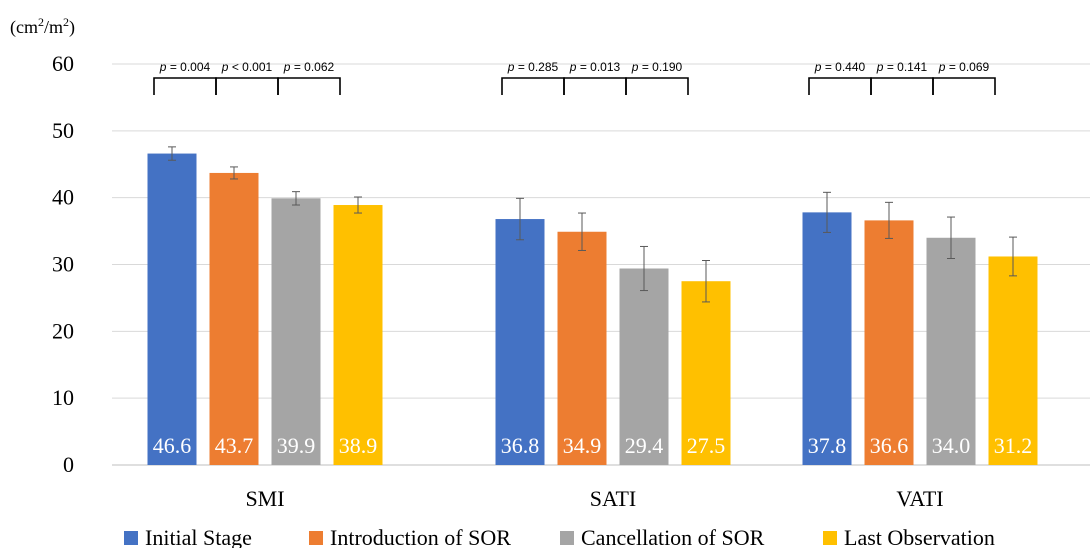 This screenshot has width=1092, height=548. What do you see at coordinates (964, 67) in the screenshot?
I see `p-value-label: p = 0.069` at bounding box center [964, 67].